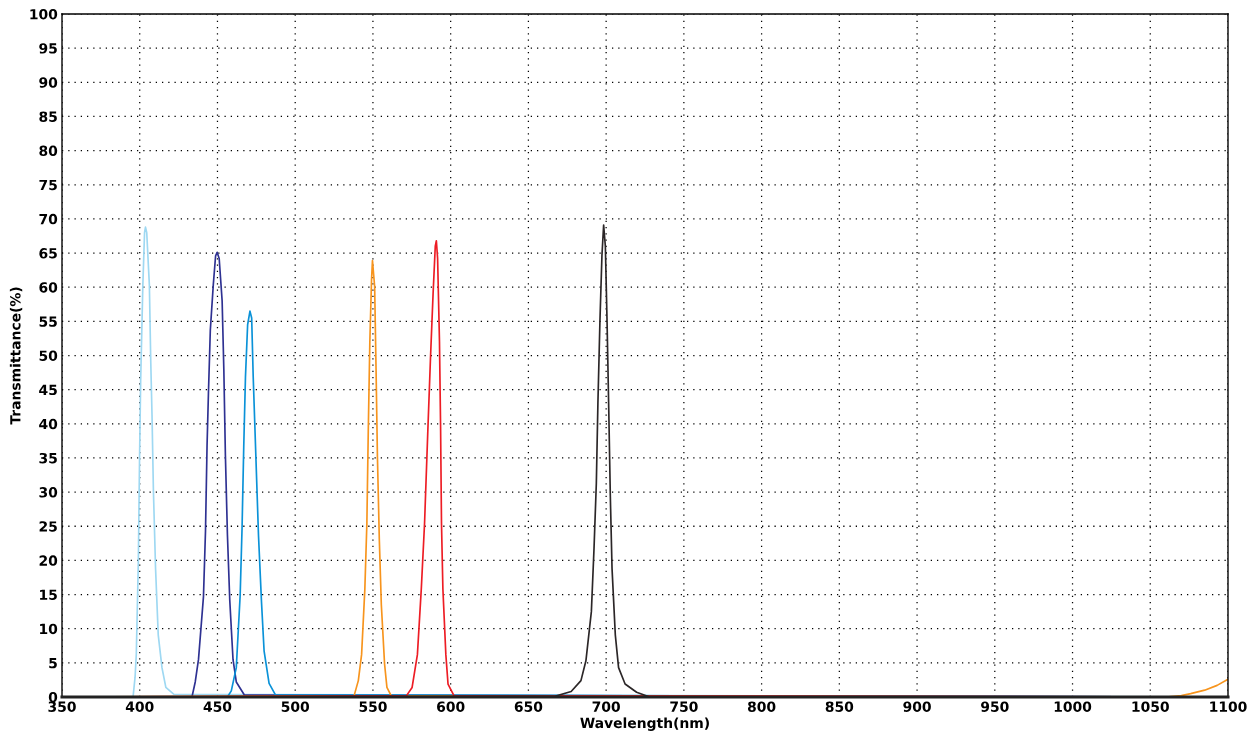  Describe the element at coordinates (48, 321) in the screenshot. I see `y-tick-label: 55` at that location.